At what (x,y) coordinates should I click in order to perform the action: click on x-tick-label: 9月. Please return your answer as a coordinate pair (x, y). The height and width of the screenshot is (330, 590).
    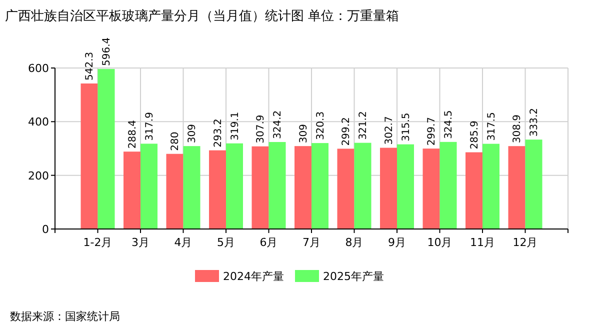
    Looking at the image, I should click on (397, 242).